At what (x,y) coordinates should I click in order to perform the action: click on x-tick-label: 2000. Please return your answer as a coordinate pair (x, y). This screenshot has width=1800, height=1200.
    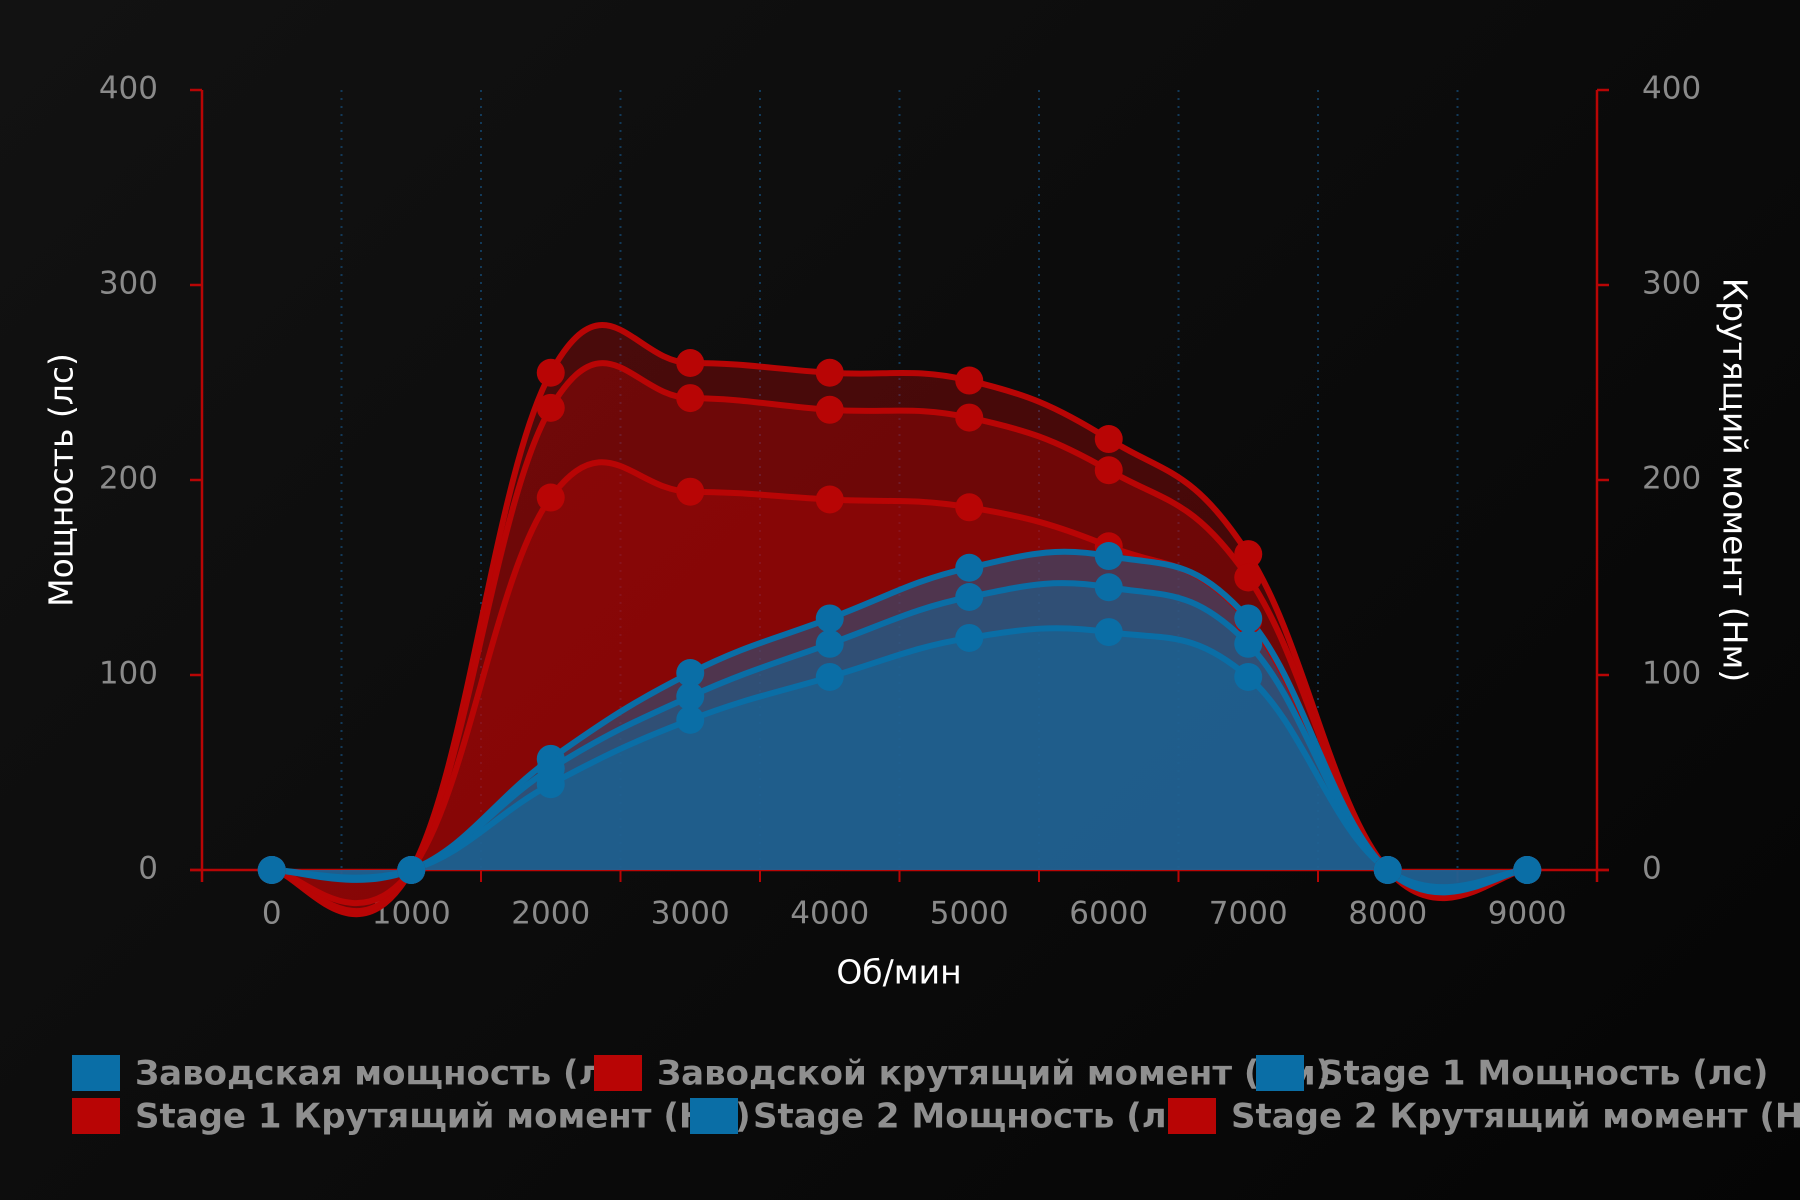
    Looking at the image, I should click on (550, 914).